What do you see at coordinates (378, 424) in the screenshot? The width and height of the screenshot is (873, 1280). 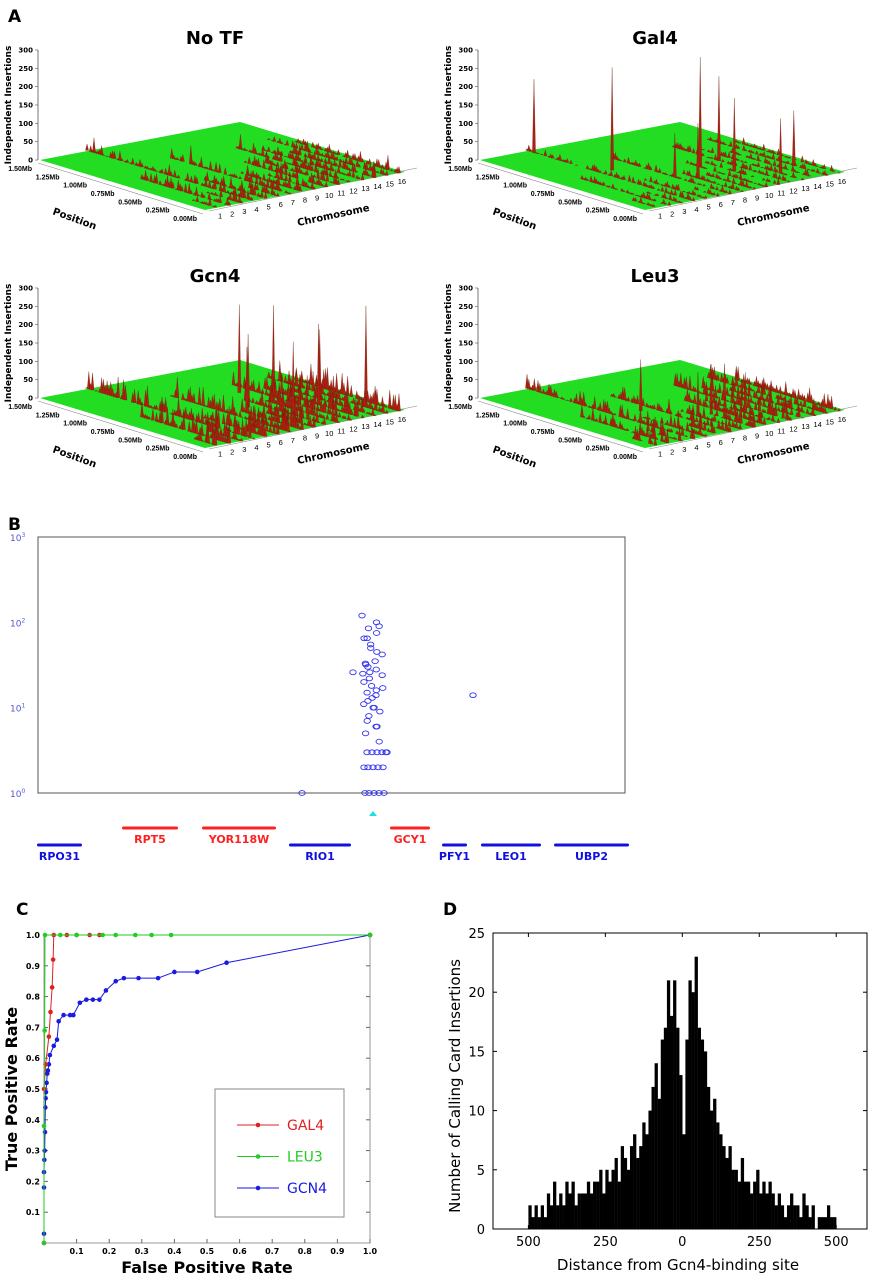 I see `chromosome-tick-label: 14` at bounding box center [378, 424].